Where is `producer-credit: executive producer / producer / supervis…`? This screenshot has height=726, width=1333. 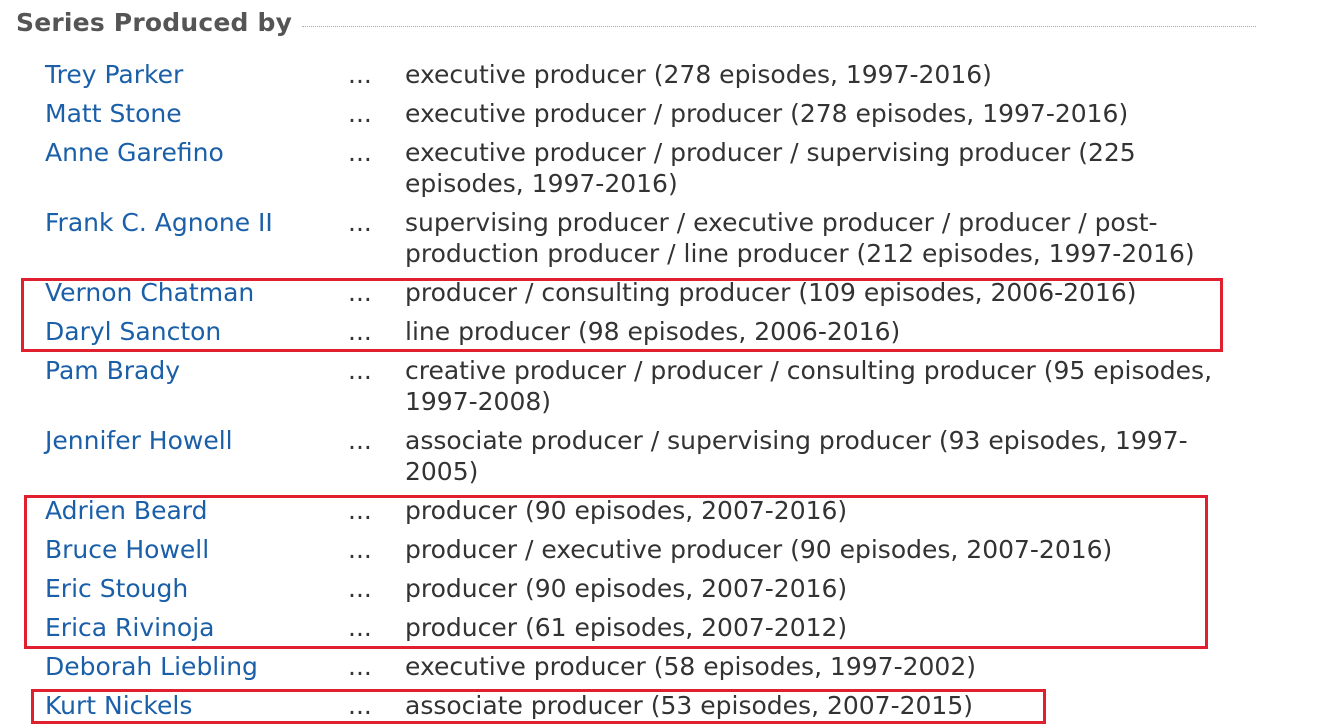 producer-credit: executive producer / producer / supervis… is located at coordinates (770, 168).